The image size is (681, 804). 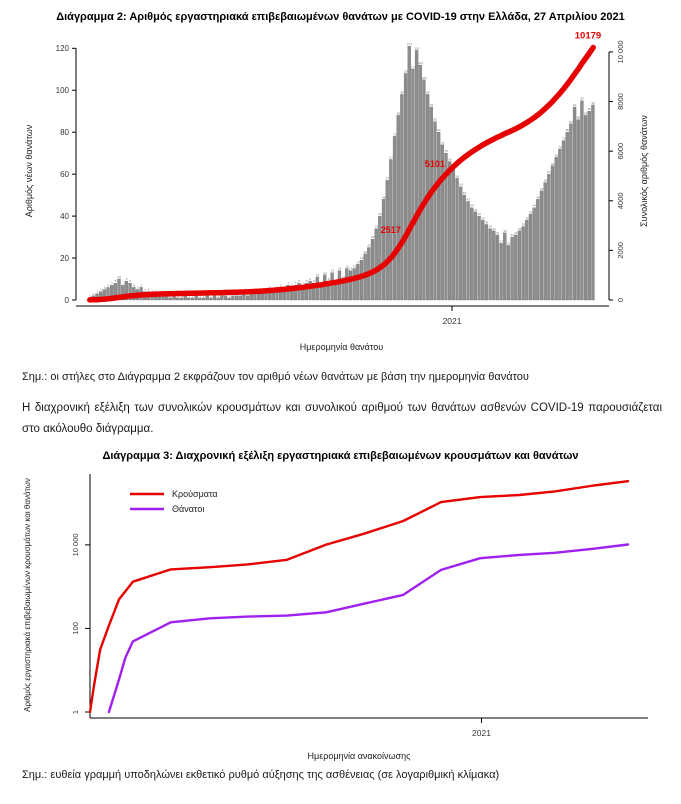 What do you see at coordinates (586, 113) in the screenshot?
I see `bar-value-label: 88` at bounding box center [586, 113].